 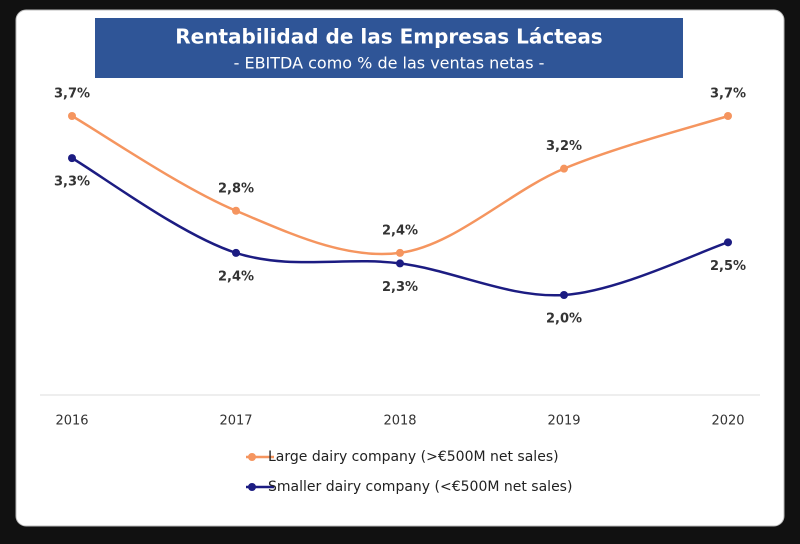 I want to click on x-tick-label: 2018, so click(x=399, y=421).